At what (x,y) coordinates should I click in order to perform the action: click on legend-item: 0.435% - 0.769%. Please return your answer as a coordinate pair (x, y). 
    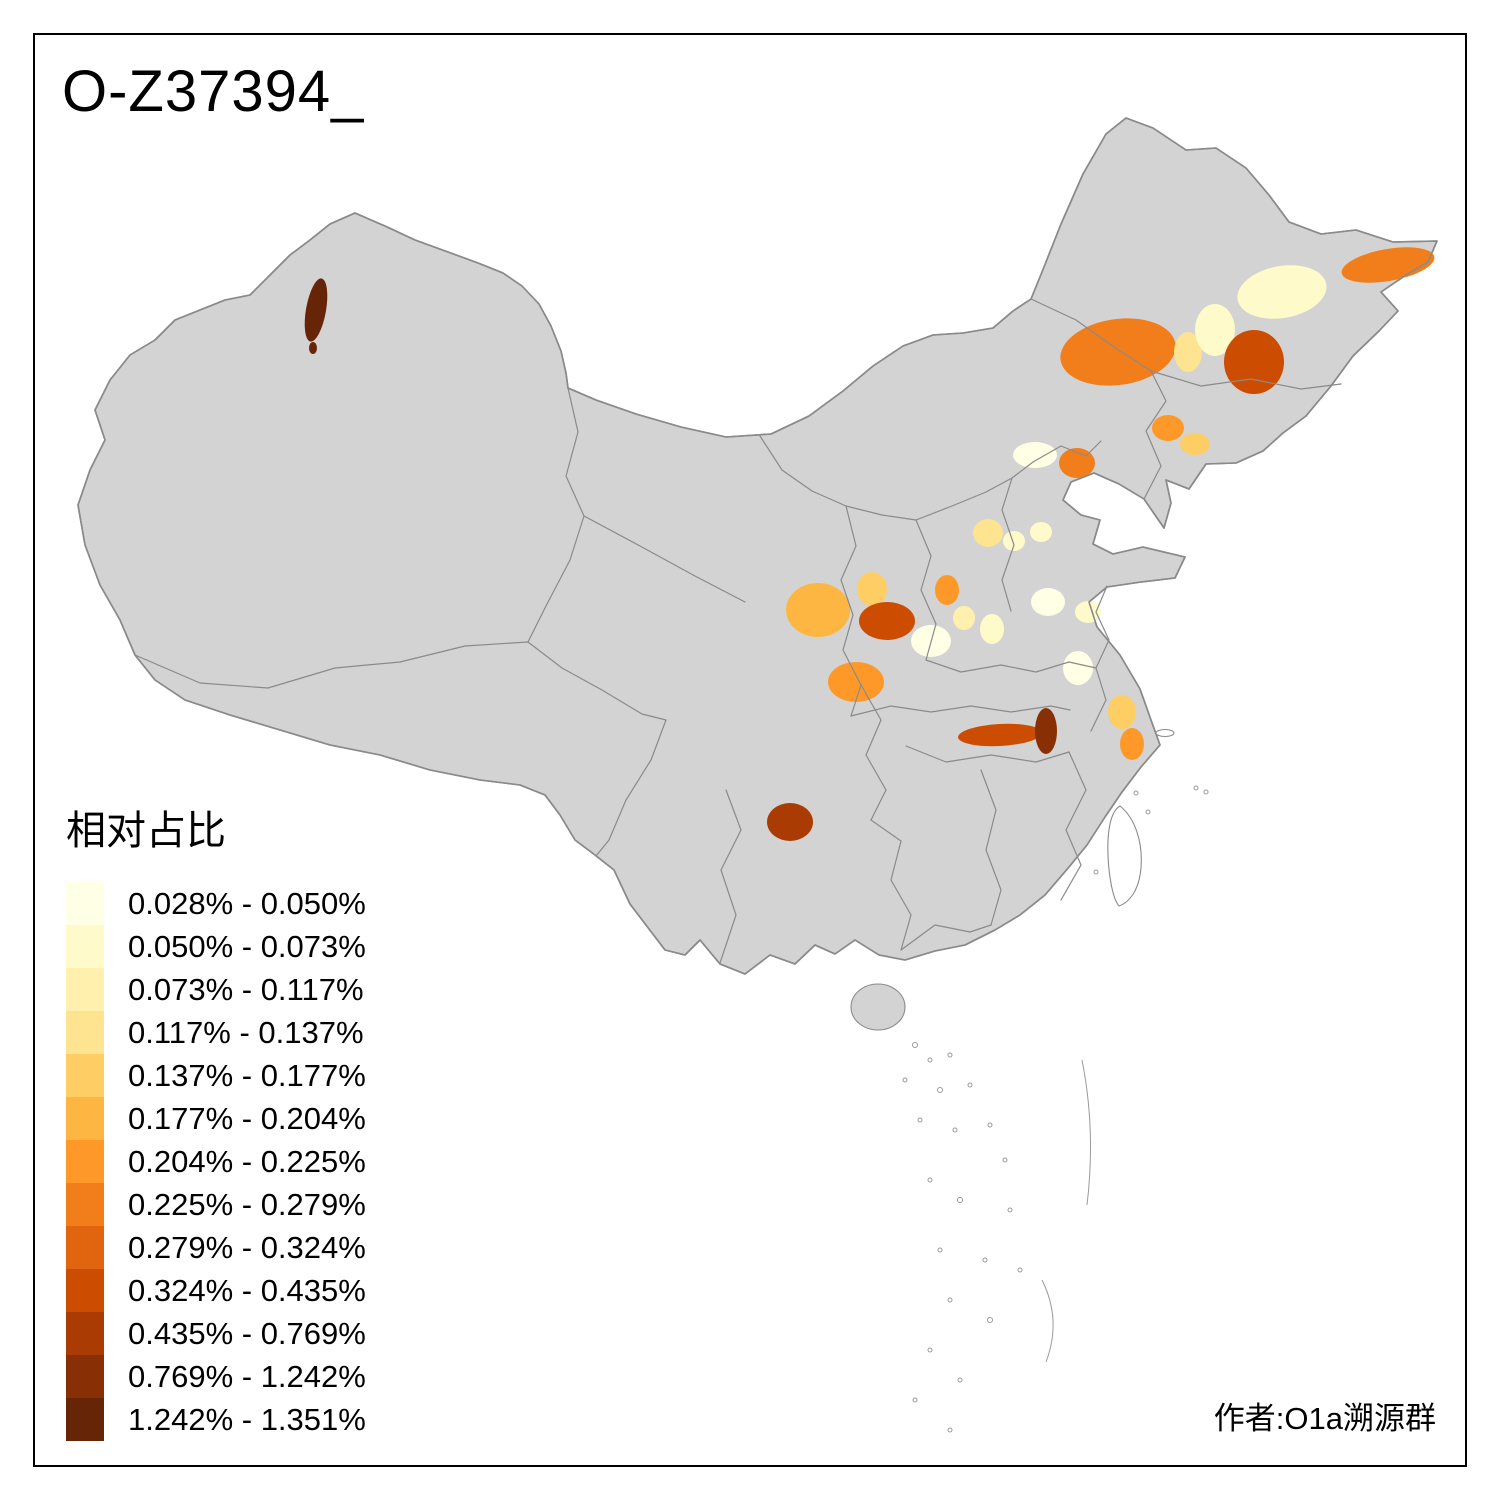
    Looking at the image, I should click on (216, 1333).